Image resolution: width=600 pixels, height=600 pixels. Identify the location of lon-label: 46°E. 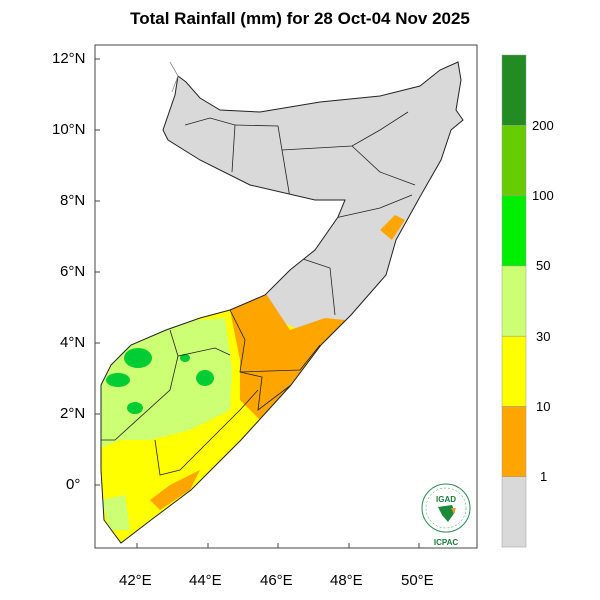
(276, 580).